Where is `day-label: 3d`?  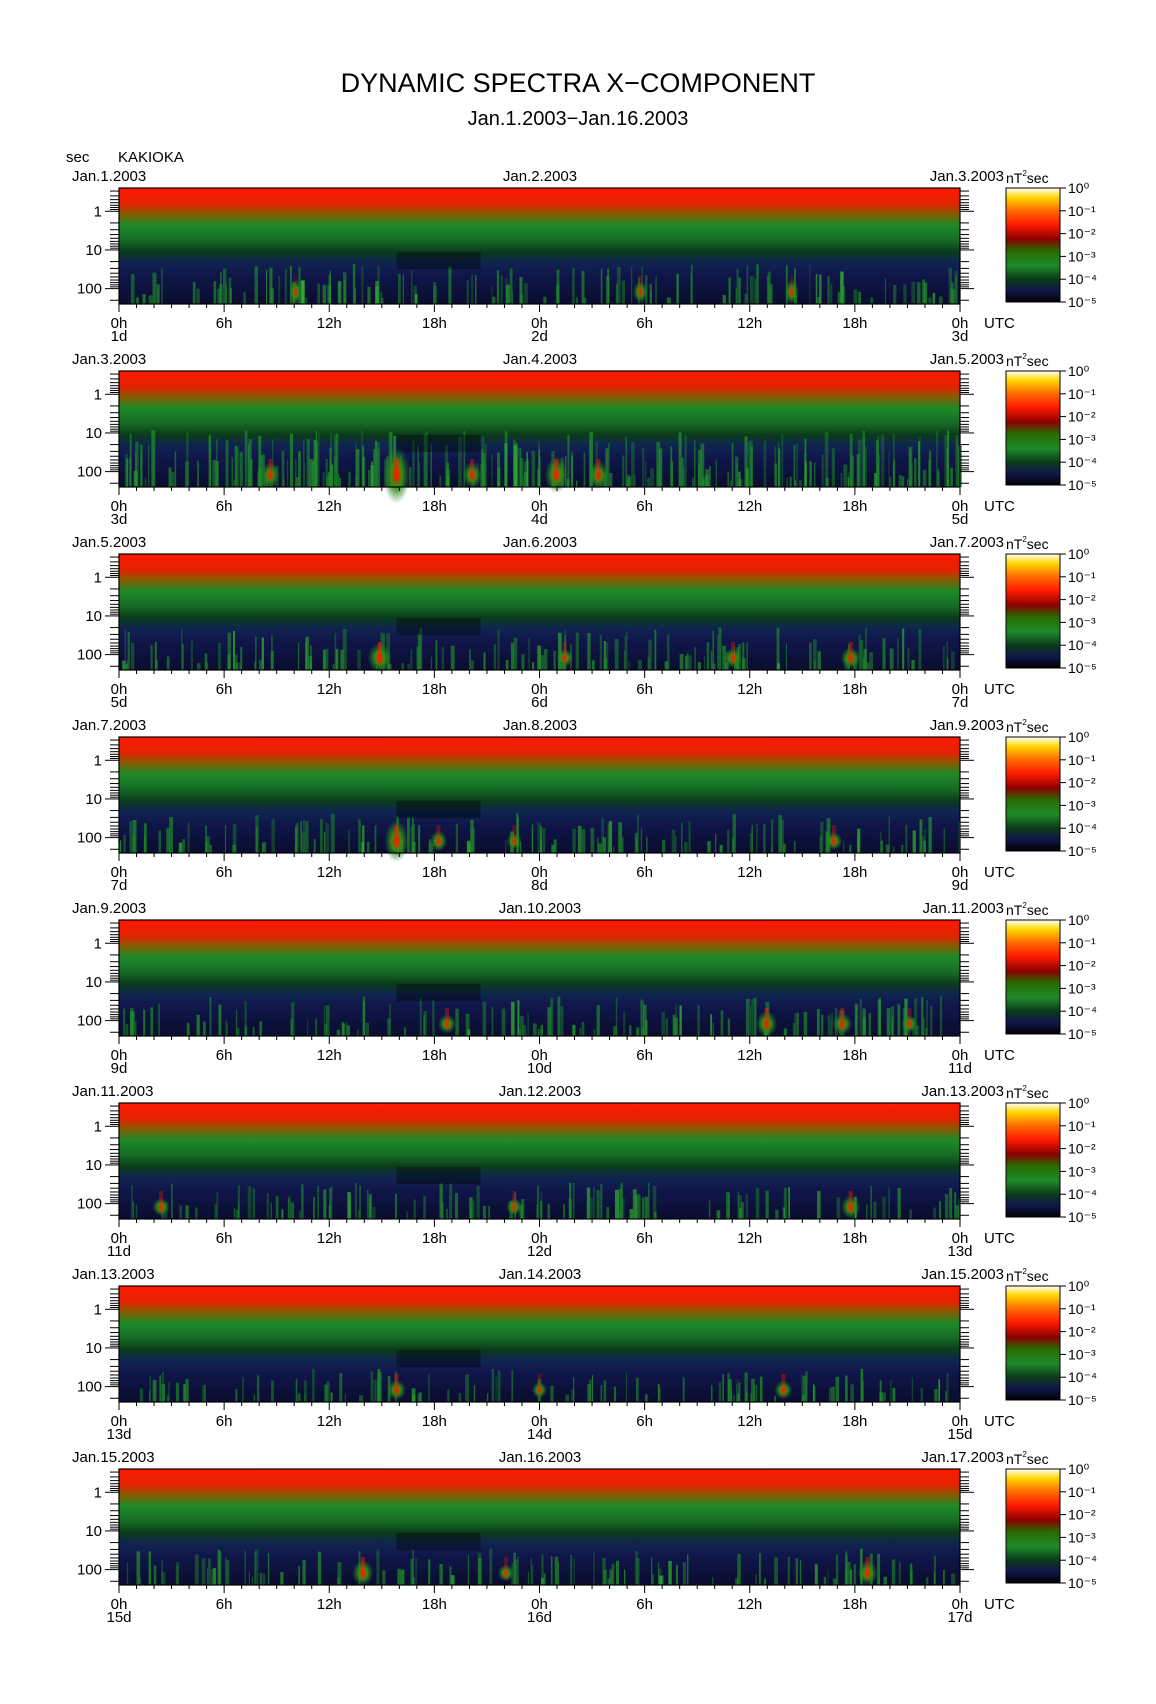
day-label: 3d is located at coordinates (960, 336).